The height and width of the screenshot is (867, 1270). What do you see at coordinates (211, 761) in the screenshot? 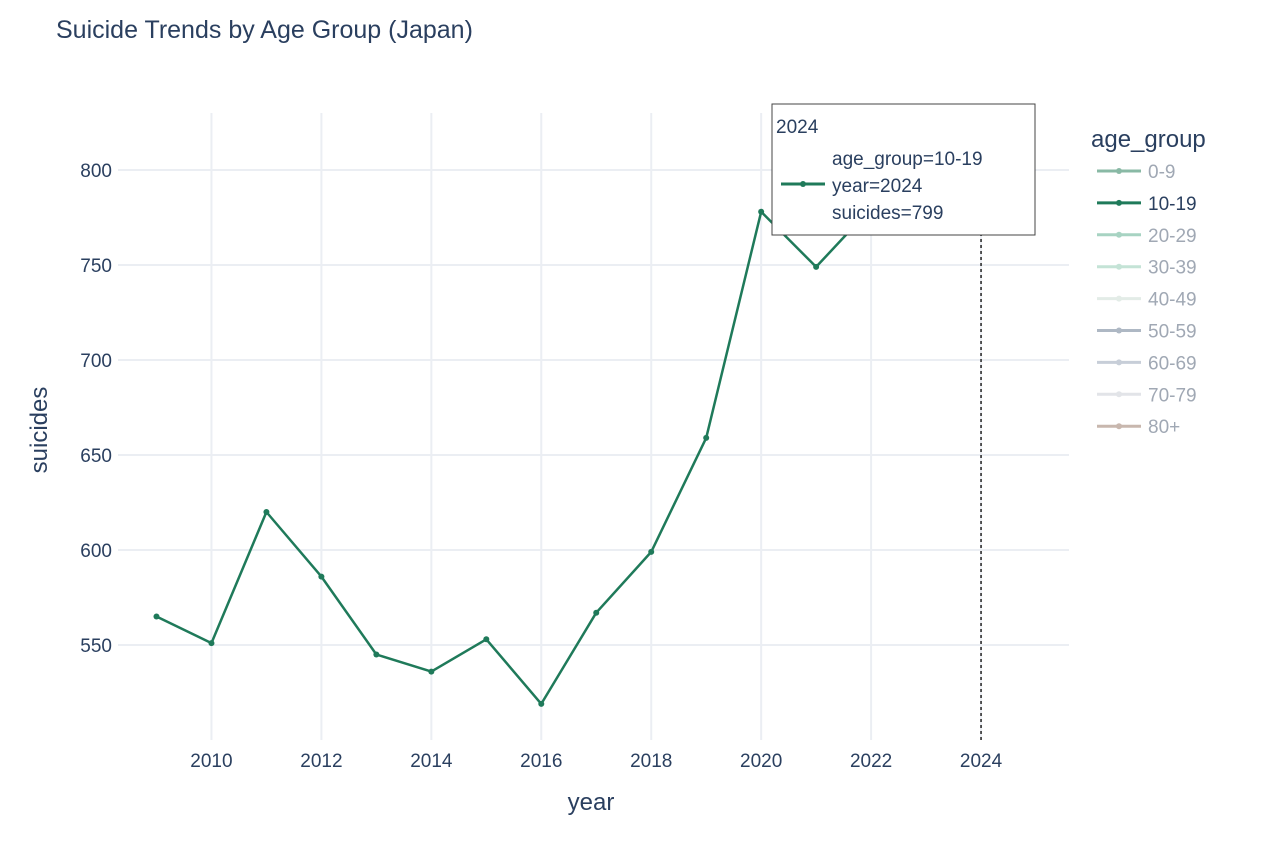
I see `x-tick-label: 2010` at bounding box center [211, 761].